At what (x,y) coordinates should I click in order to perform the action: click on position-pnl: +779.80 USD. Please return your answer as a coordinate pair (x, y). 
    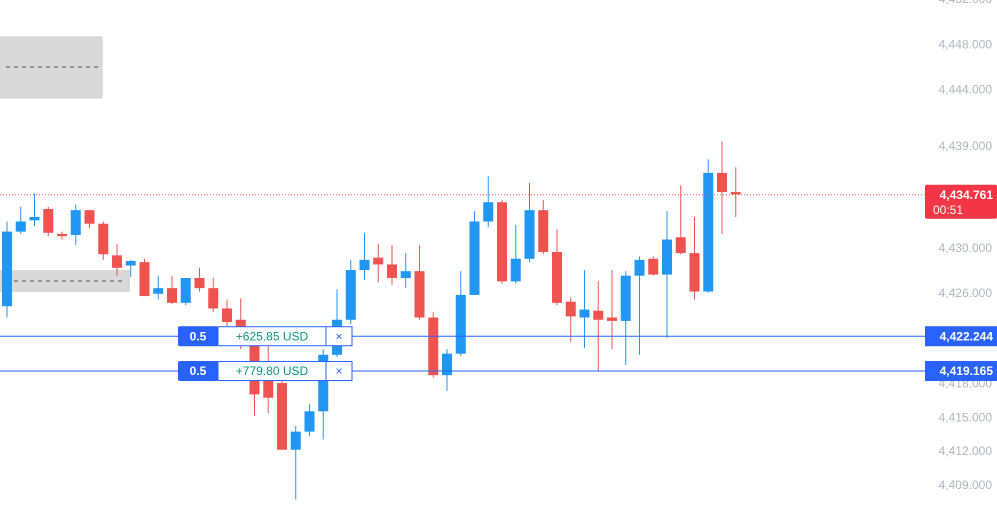
    Looking at the image, I should click on (272, 371).